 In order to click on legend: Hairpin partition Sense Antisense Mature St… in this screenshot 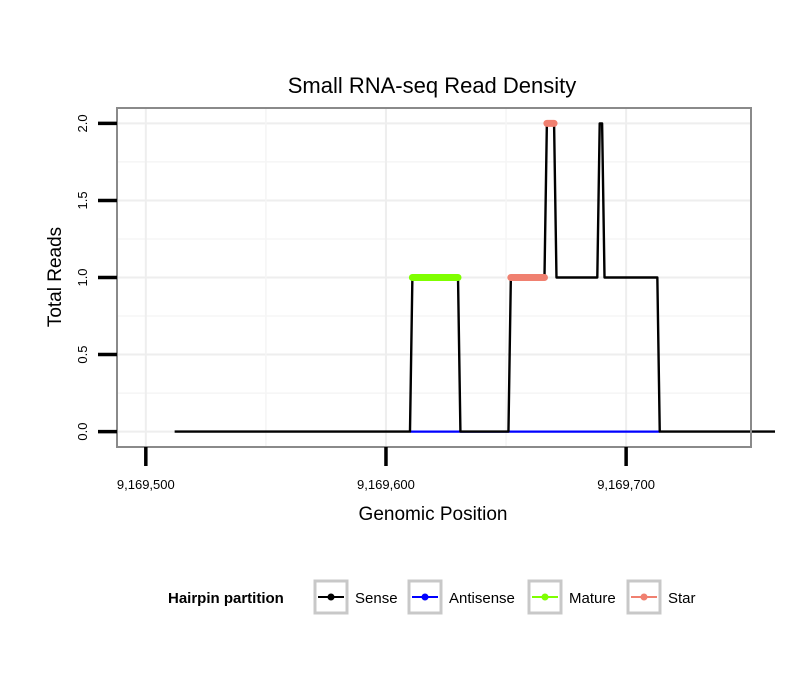, I will do `click(432, 597)`.